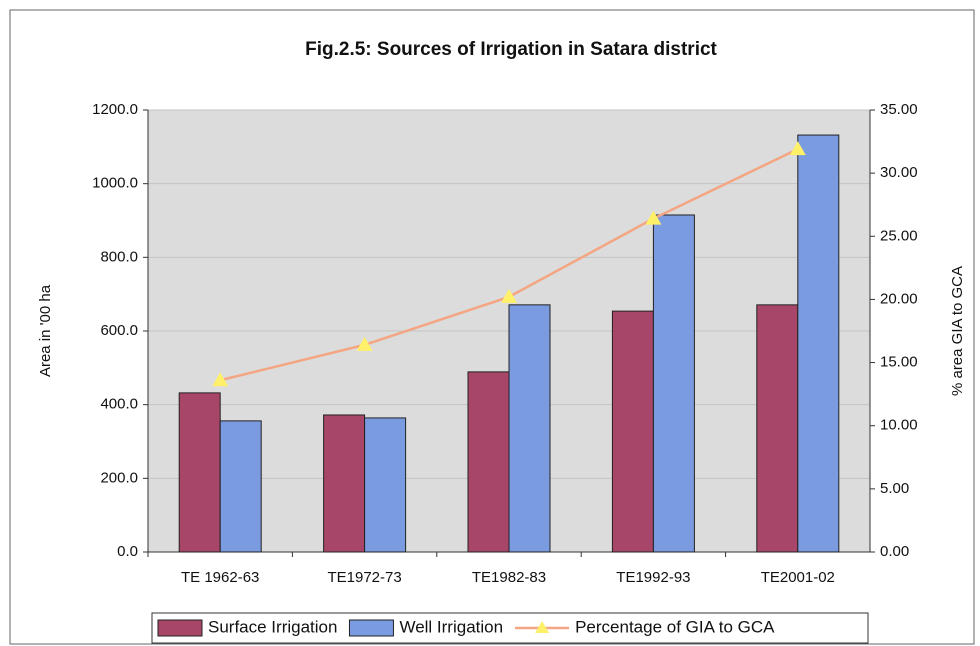 Image resolution: width=980 pixels, height=646 pixels. I want to click on y-axis-label: Area in '00 ha, so click(45, 330).